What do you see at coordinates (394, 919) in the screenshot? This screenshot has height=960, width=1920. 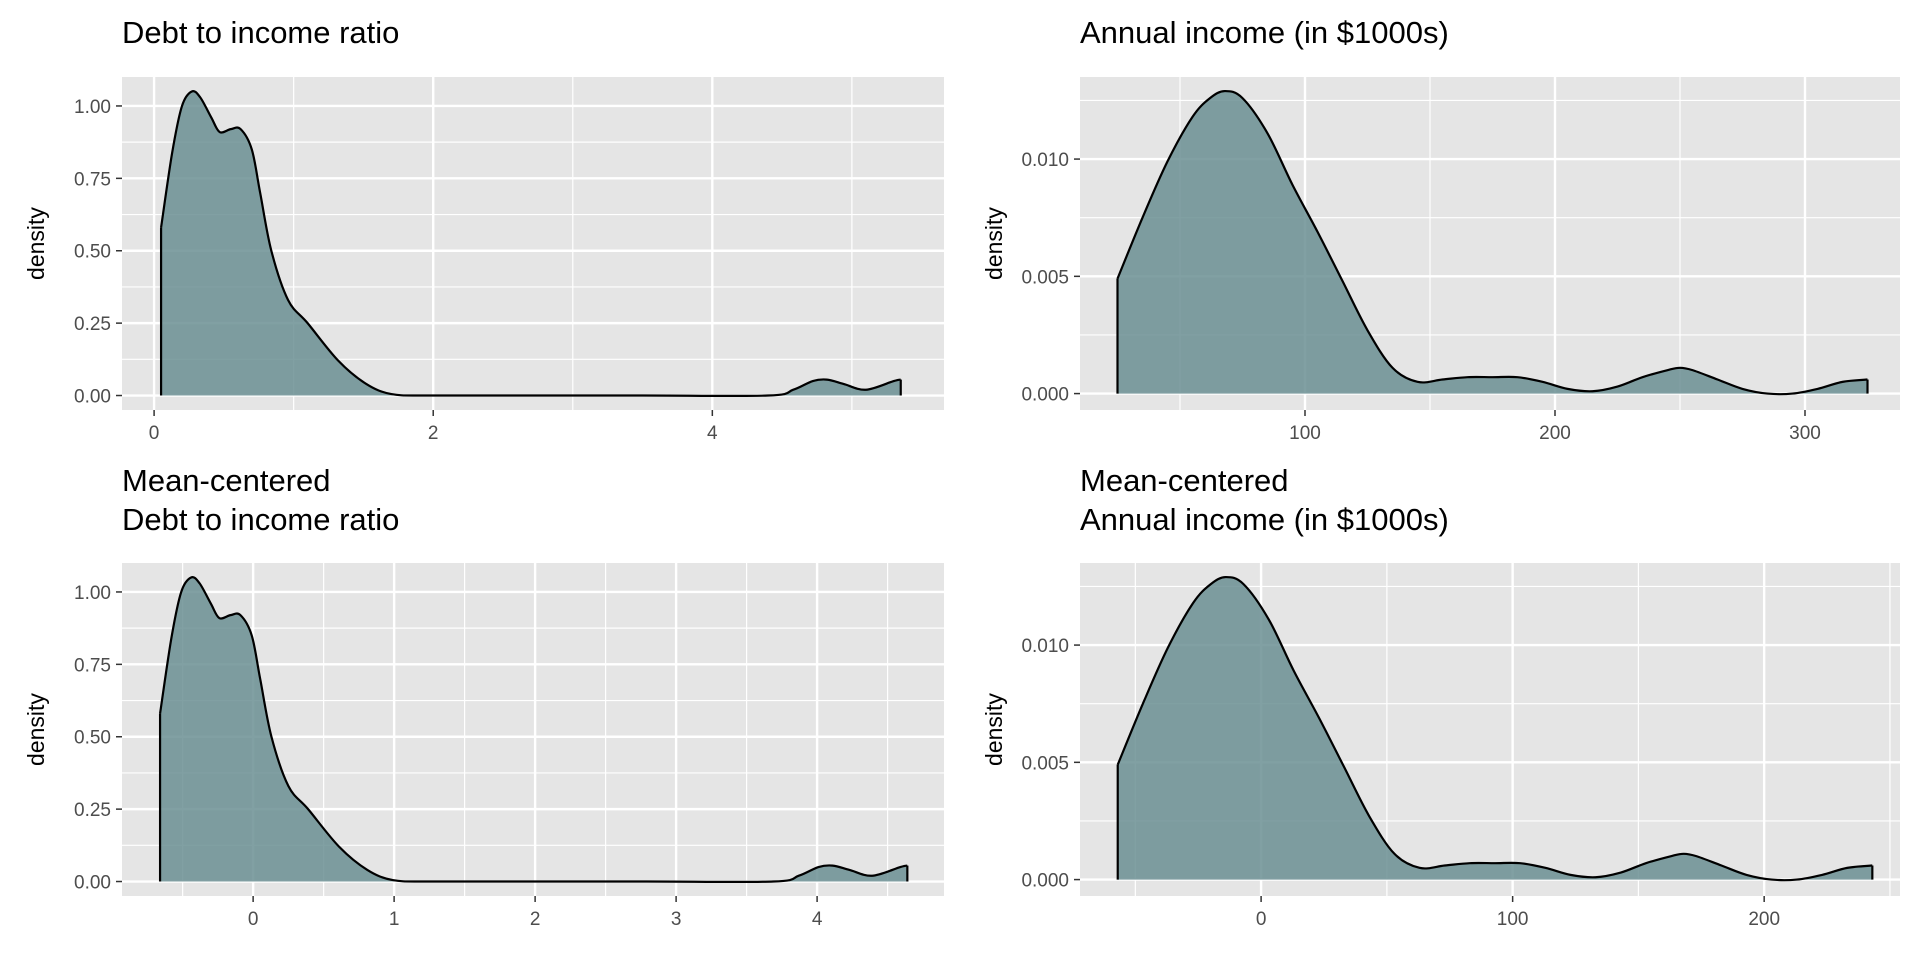 I see `x-tick-label: 1` at bounding box center [394, 919].